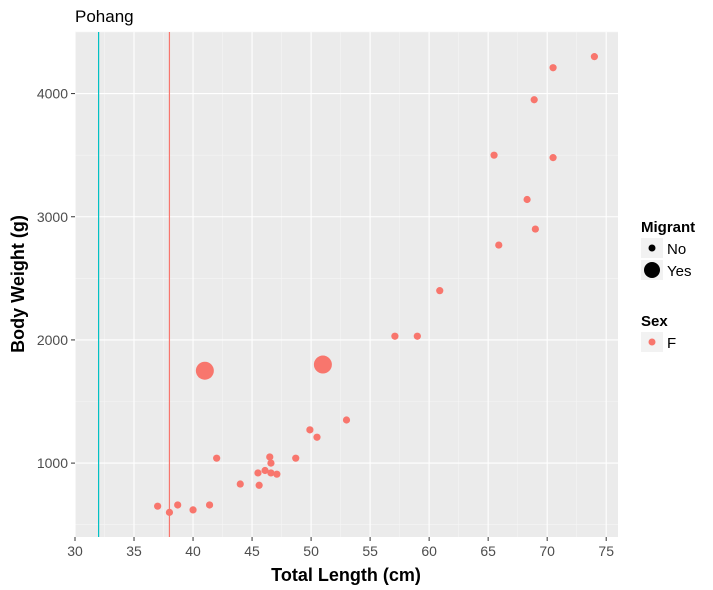 This screenshot has width=713, height=590. I want to click on x-tick-label: 55, so click(370, 551).